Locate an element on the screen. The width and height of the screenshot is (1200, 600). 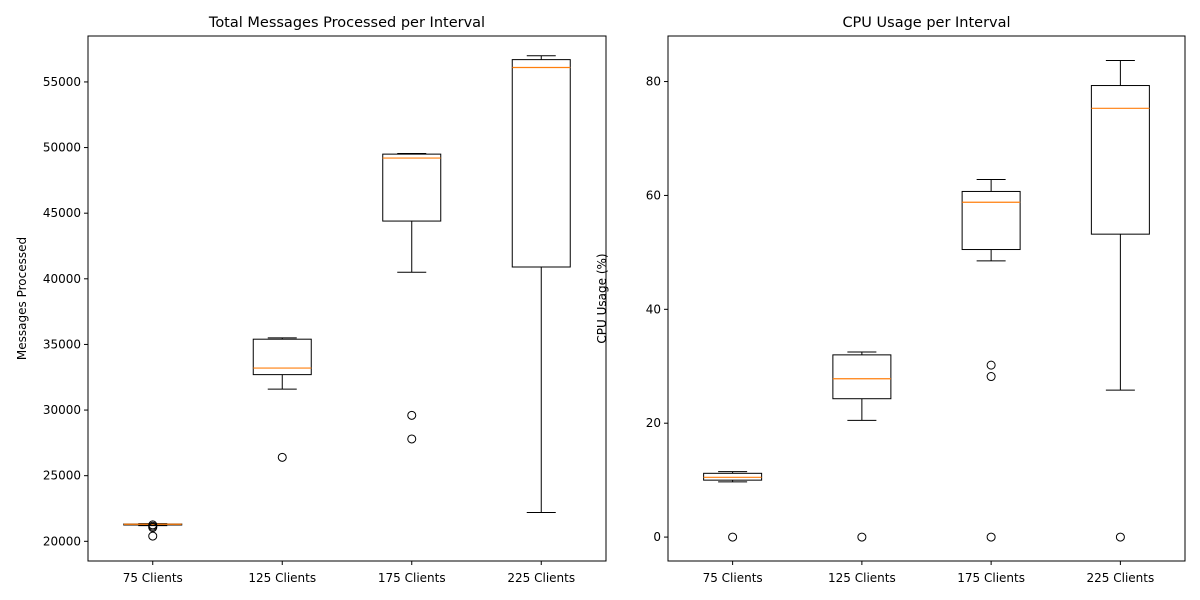
y-tick-label: 40 is located at coordinates (653, 309).